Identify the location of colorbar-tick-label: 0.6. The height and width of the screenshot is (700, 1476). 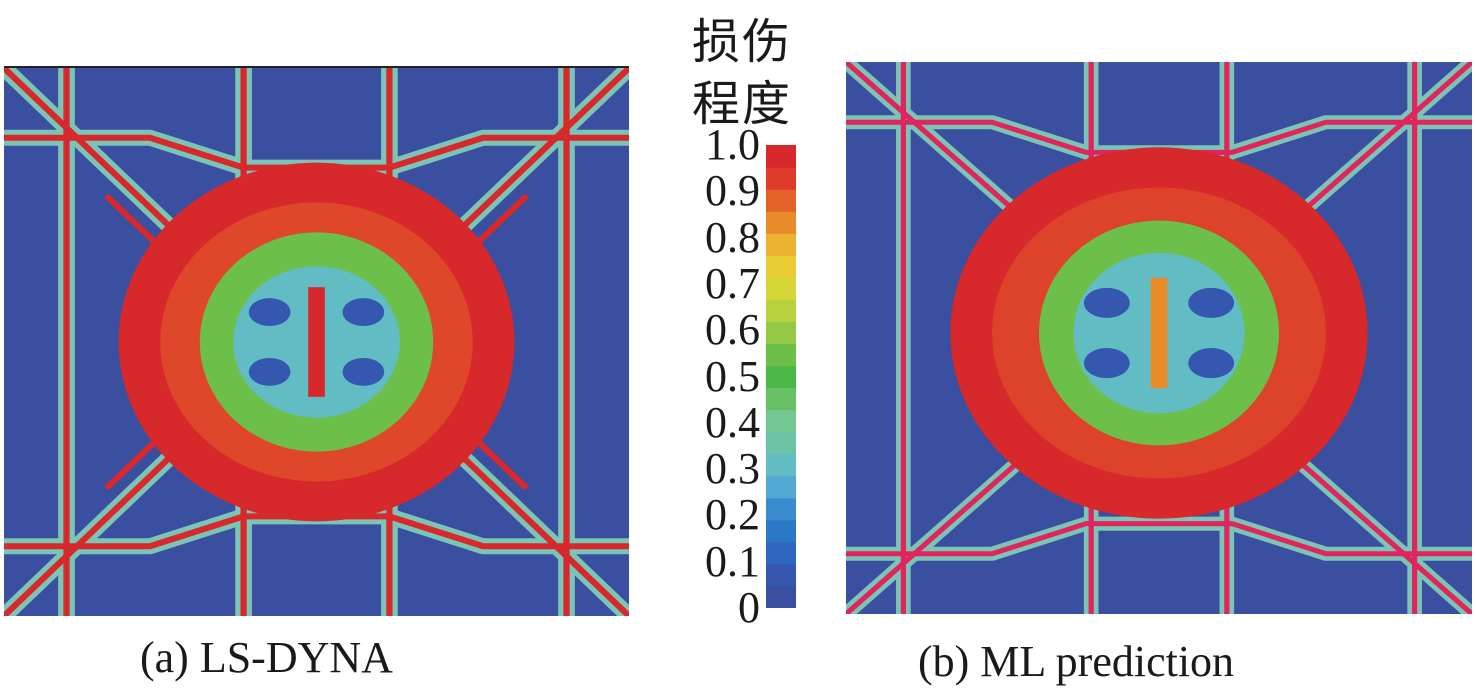
(732, 330).